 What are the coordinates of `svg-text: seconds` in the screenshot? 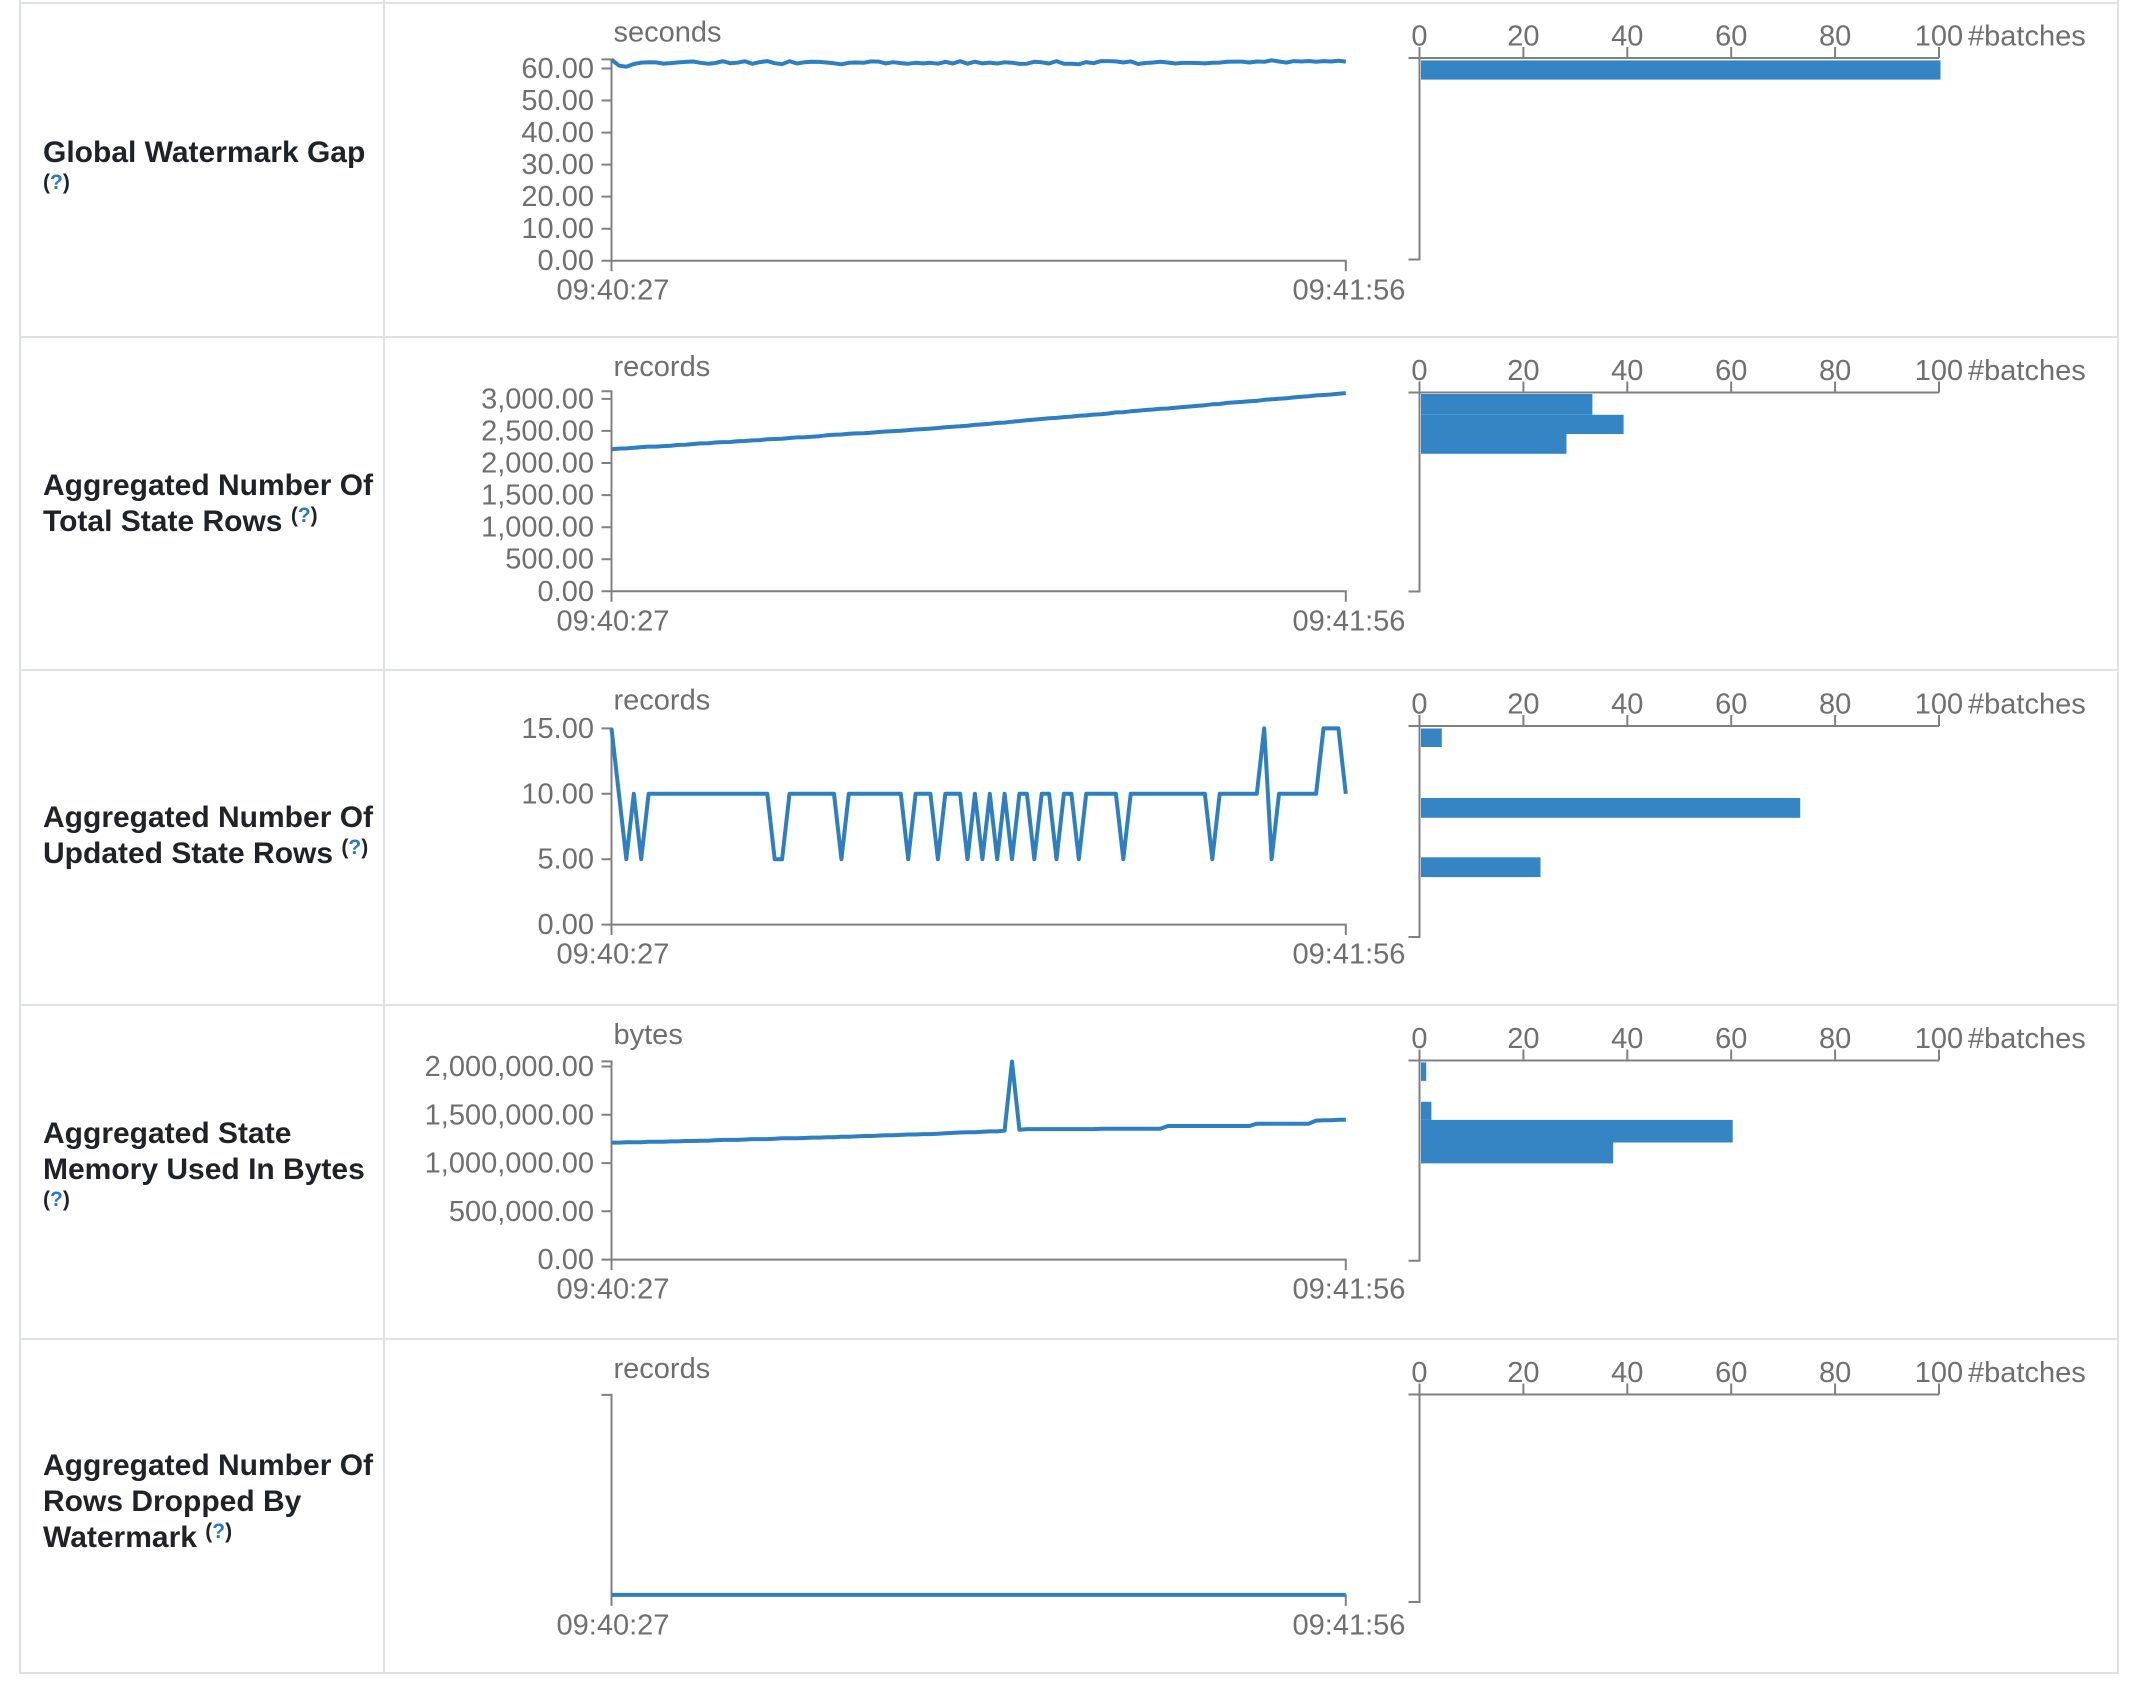 It's located at (668, 33).